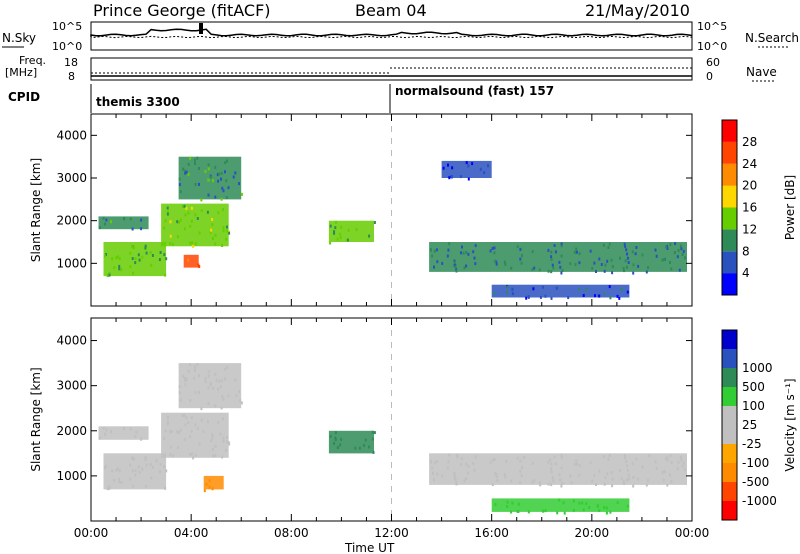 The width and height of the screenshot is (800, 554). What do you see at coordinates (759, 501) in the screenshot?
I see `colorbar-tick-label: -1000` at bounding box center [759, 501].